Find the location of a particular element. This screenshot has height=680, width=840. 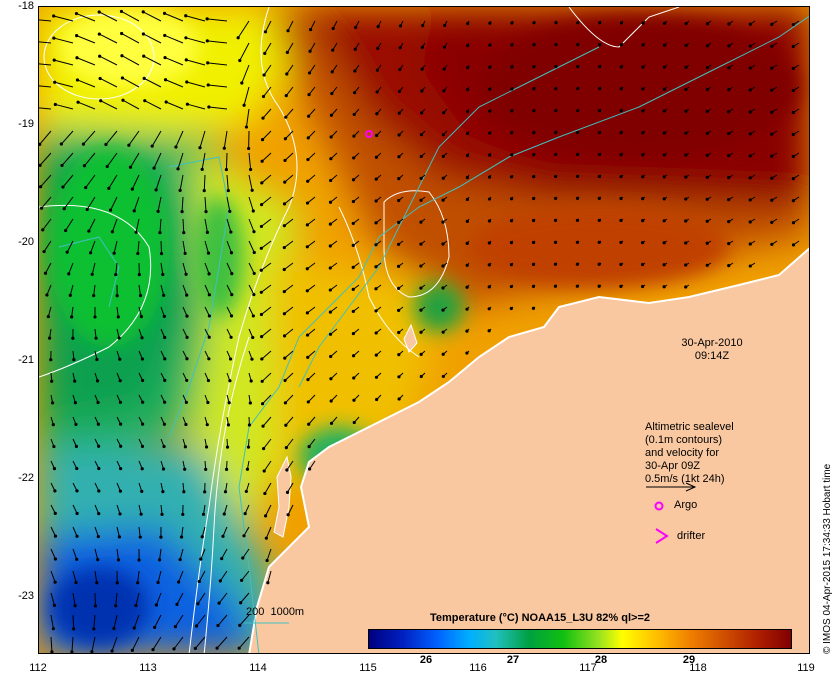

legend-line: 0.5m/s (1kt 24h) is located at coordinates (685, 479).